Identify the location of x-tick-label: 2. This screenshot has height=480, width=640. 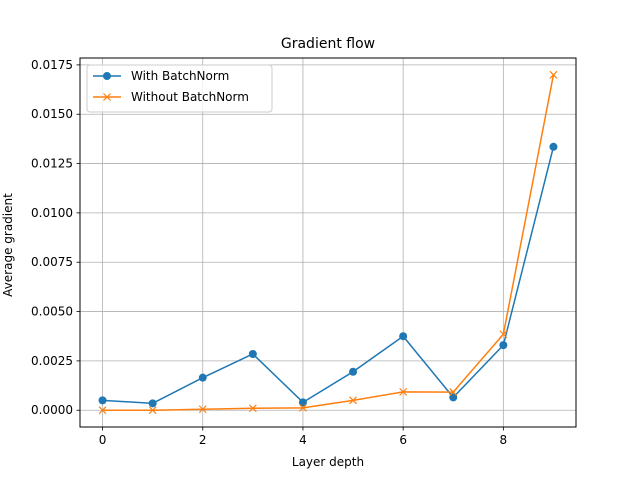
(203, 440).